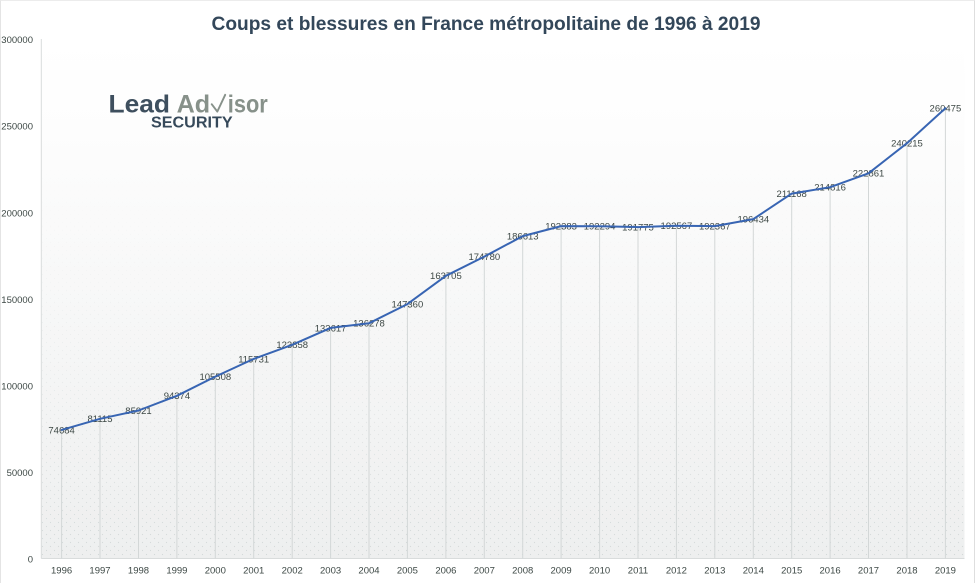 This screenshot has width=975, height=584. I want to click on svg-text: 2000, so click(215, 570).